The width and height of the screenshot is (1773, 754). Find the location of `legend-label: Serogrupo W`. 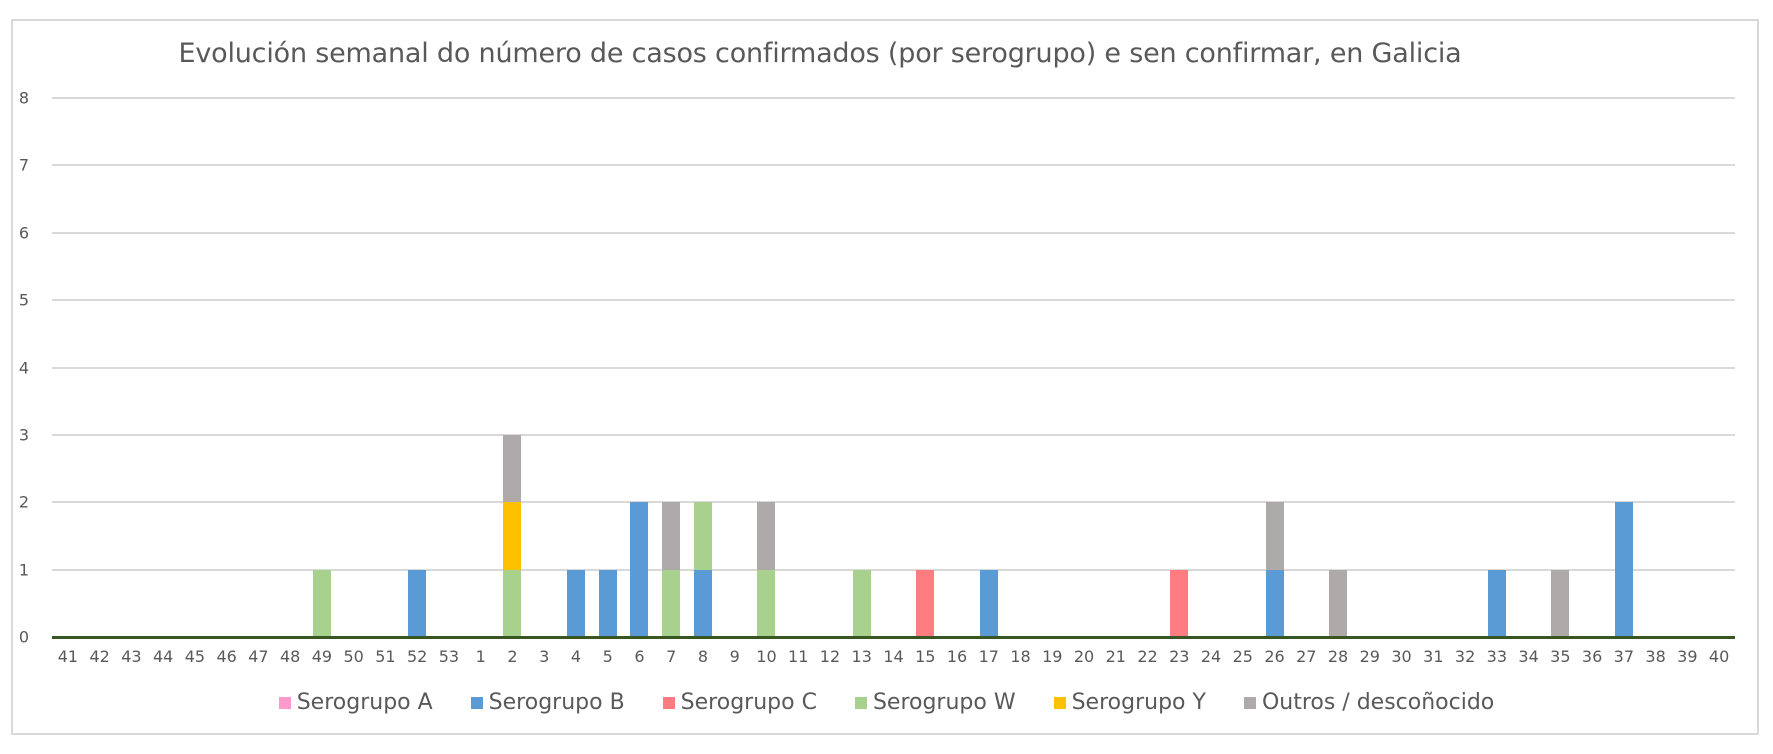

legend-label: Serogrupo W is located at coordinates (944, 702).